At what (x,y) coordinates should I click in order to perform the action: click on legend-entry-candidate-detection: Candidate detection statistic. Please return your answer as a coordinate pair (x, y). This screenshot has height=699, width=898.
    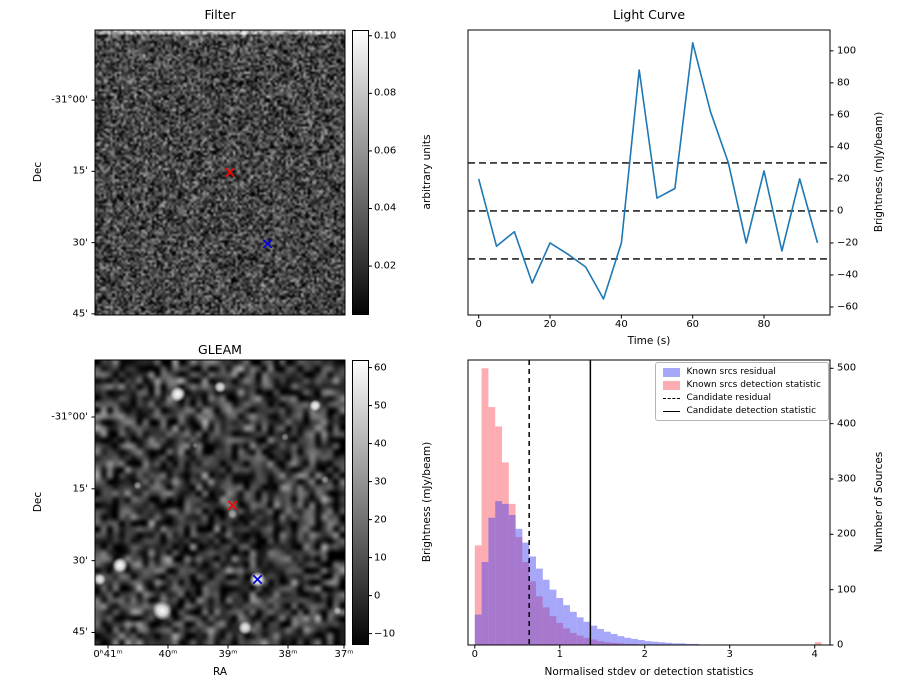
    Looking at the image, I should click on (742, 411).